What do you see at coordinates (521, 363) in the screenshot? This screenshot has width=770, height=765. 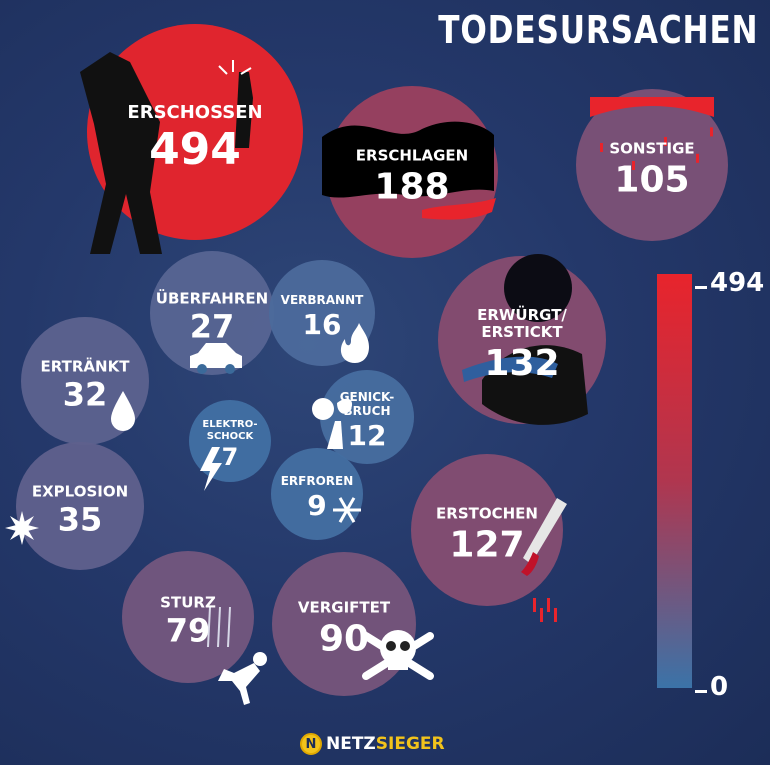 I see `bubble-value: 132` at bounding box center [521, 363].